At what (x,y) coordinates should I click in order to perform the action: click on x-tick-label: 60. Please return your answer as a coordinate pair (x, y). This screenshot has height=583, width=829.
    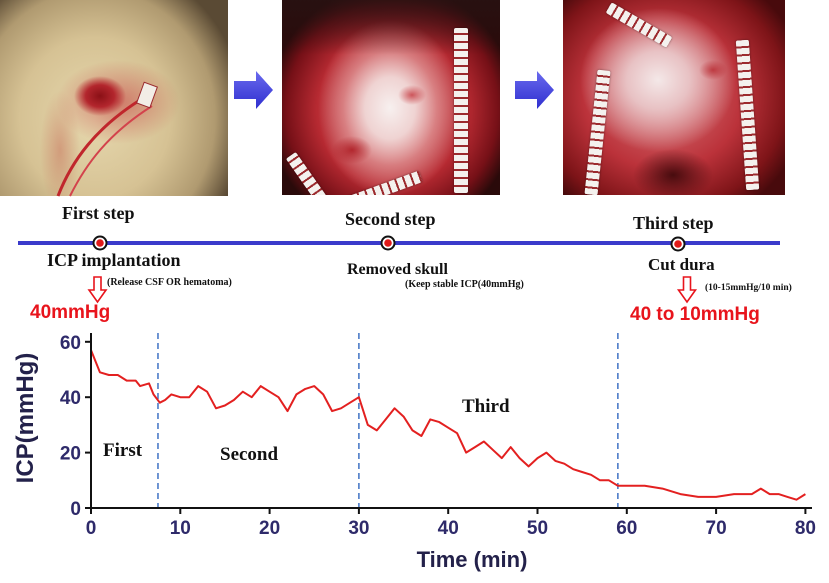
    Looking at the image, I should click on (626, 528).